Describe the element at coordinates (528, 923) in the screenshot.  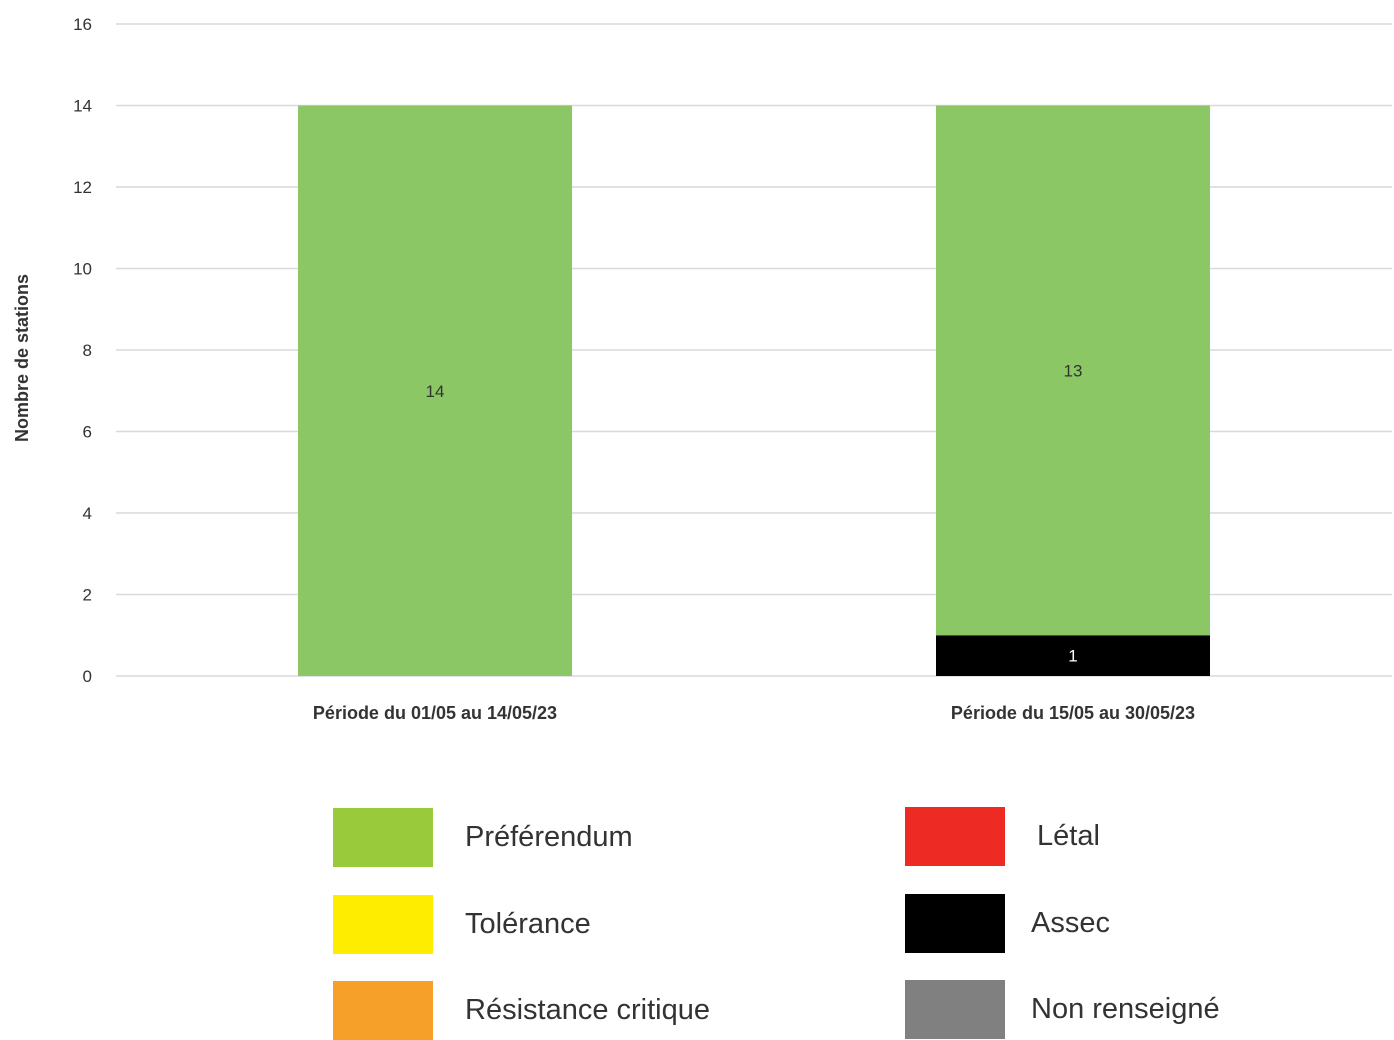
I see `legend-label-tolerance: Tolérance` at that location.